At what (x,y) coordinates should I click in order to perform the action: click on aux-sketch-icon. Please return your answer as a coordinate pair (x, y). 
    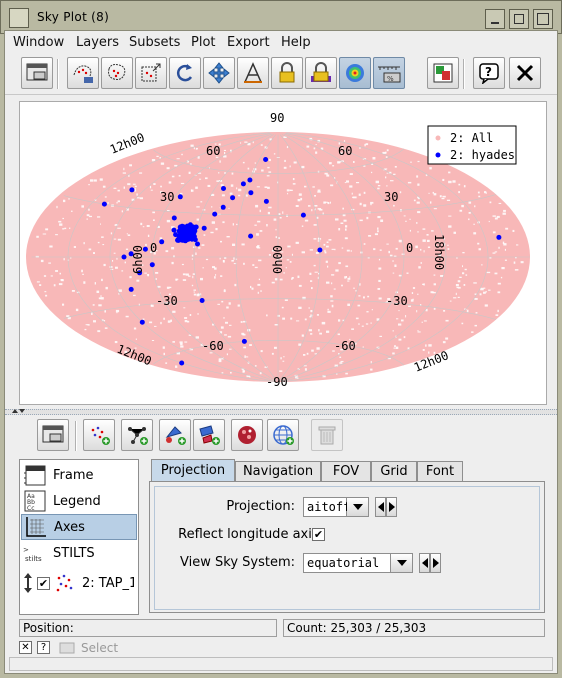
    Looking at the image, I should click on (355, 73).